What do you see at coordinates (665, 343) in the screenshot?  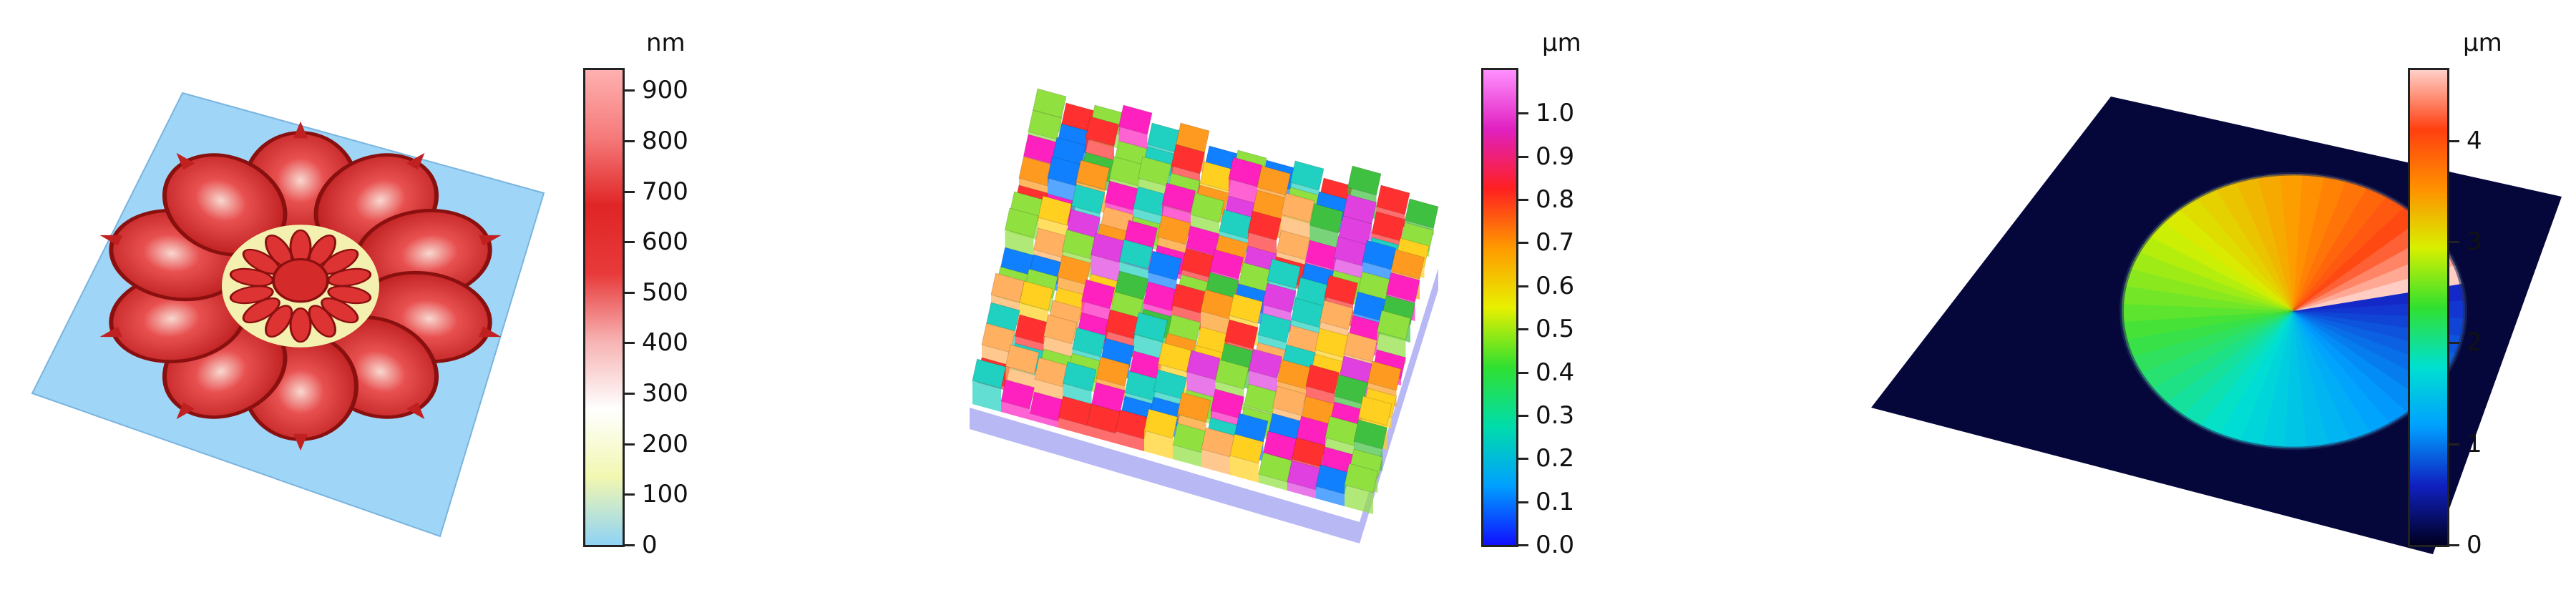 I see `colorbar-tick-label: 400` at bounding box center [665, 343].